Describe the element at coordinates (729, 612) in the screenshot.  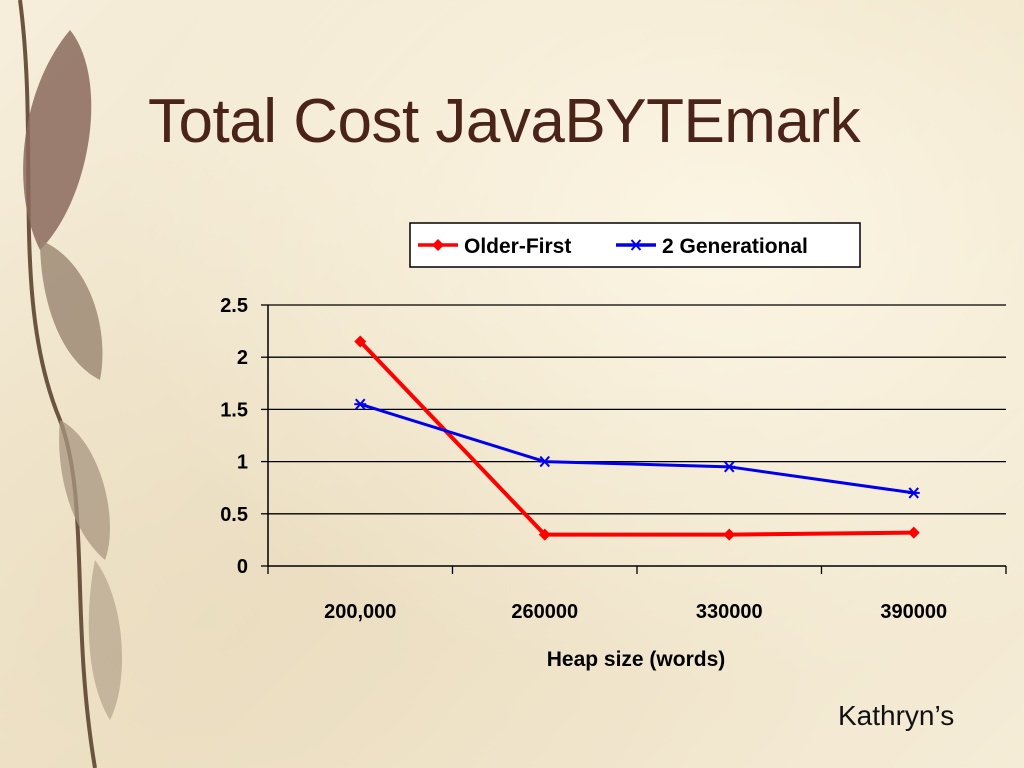
I see `x-category-label: 330000` at that location.